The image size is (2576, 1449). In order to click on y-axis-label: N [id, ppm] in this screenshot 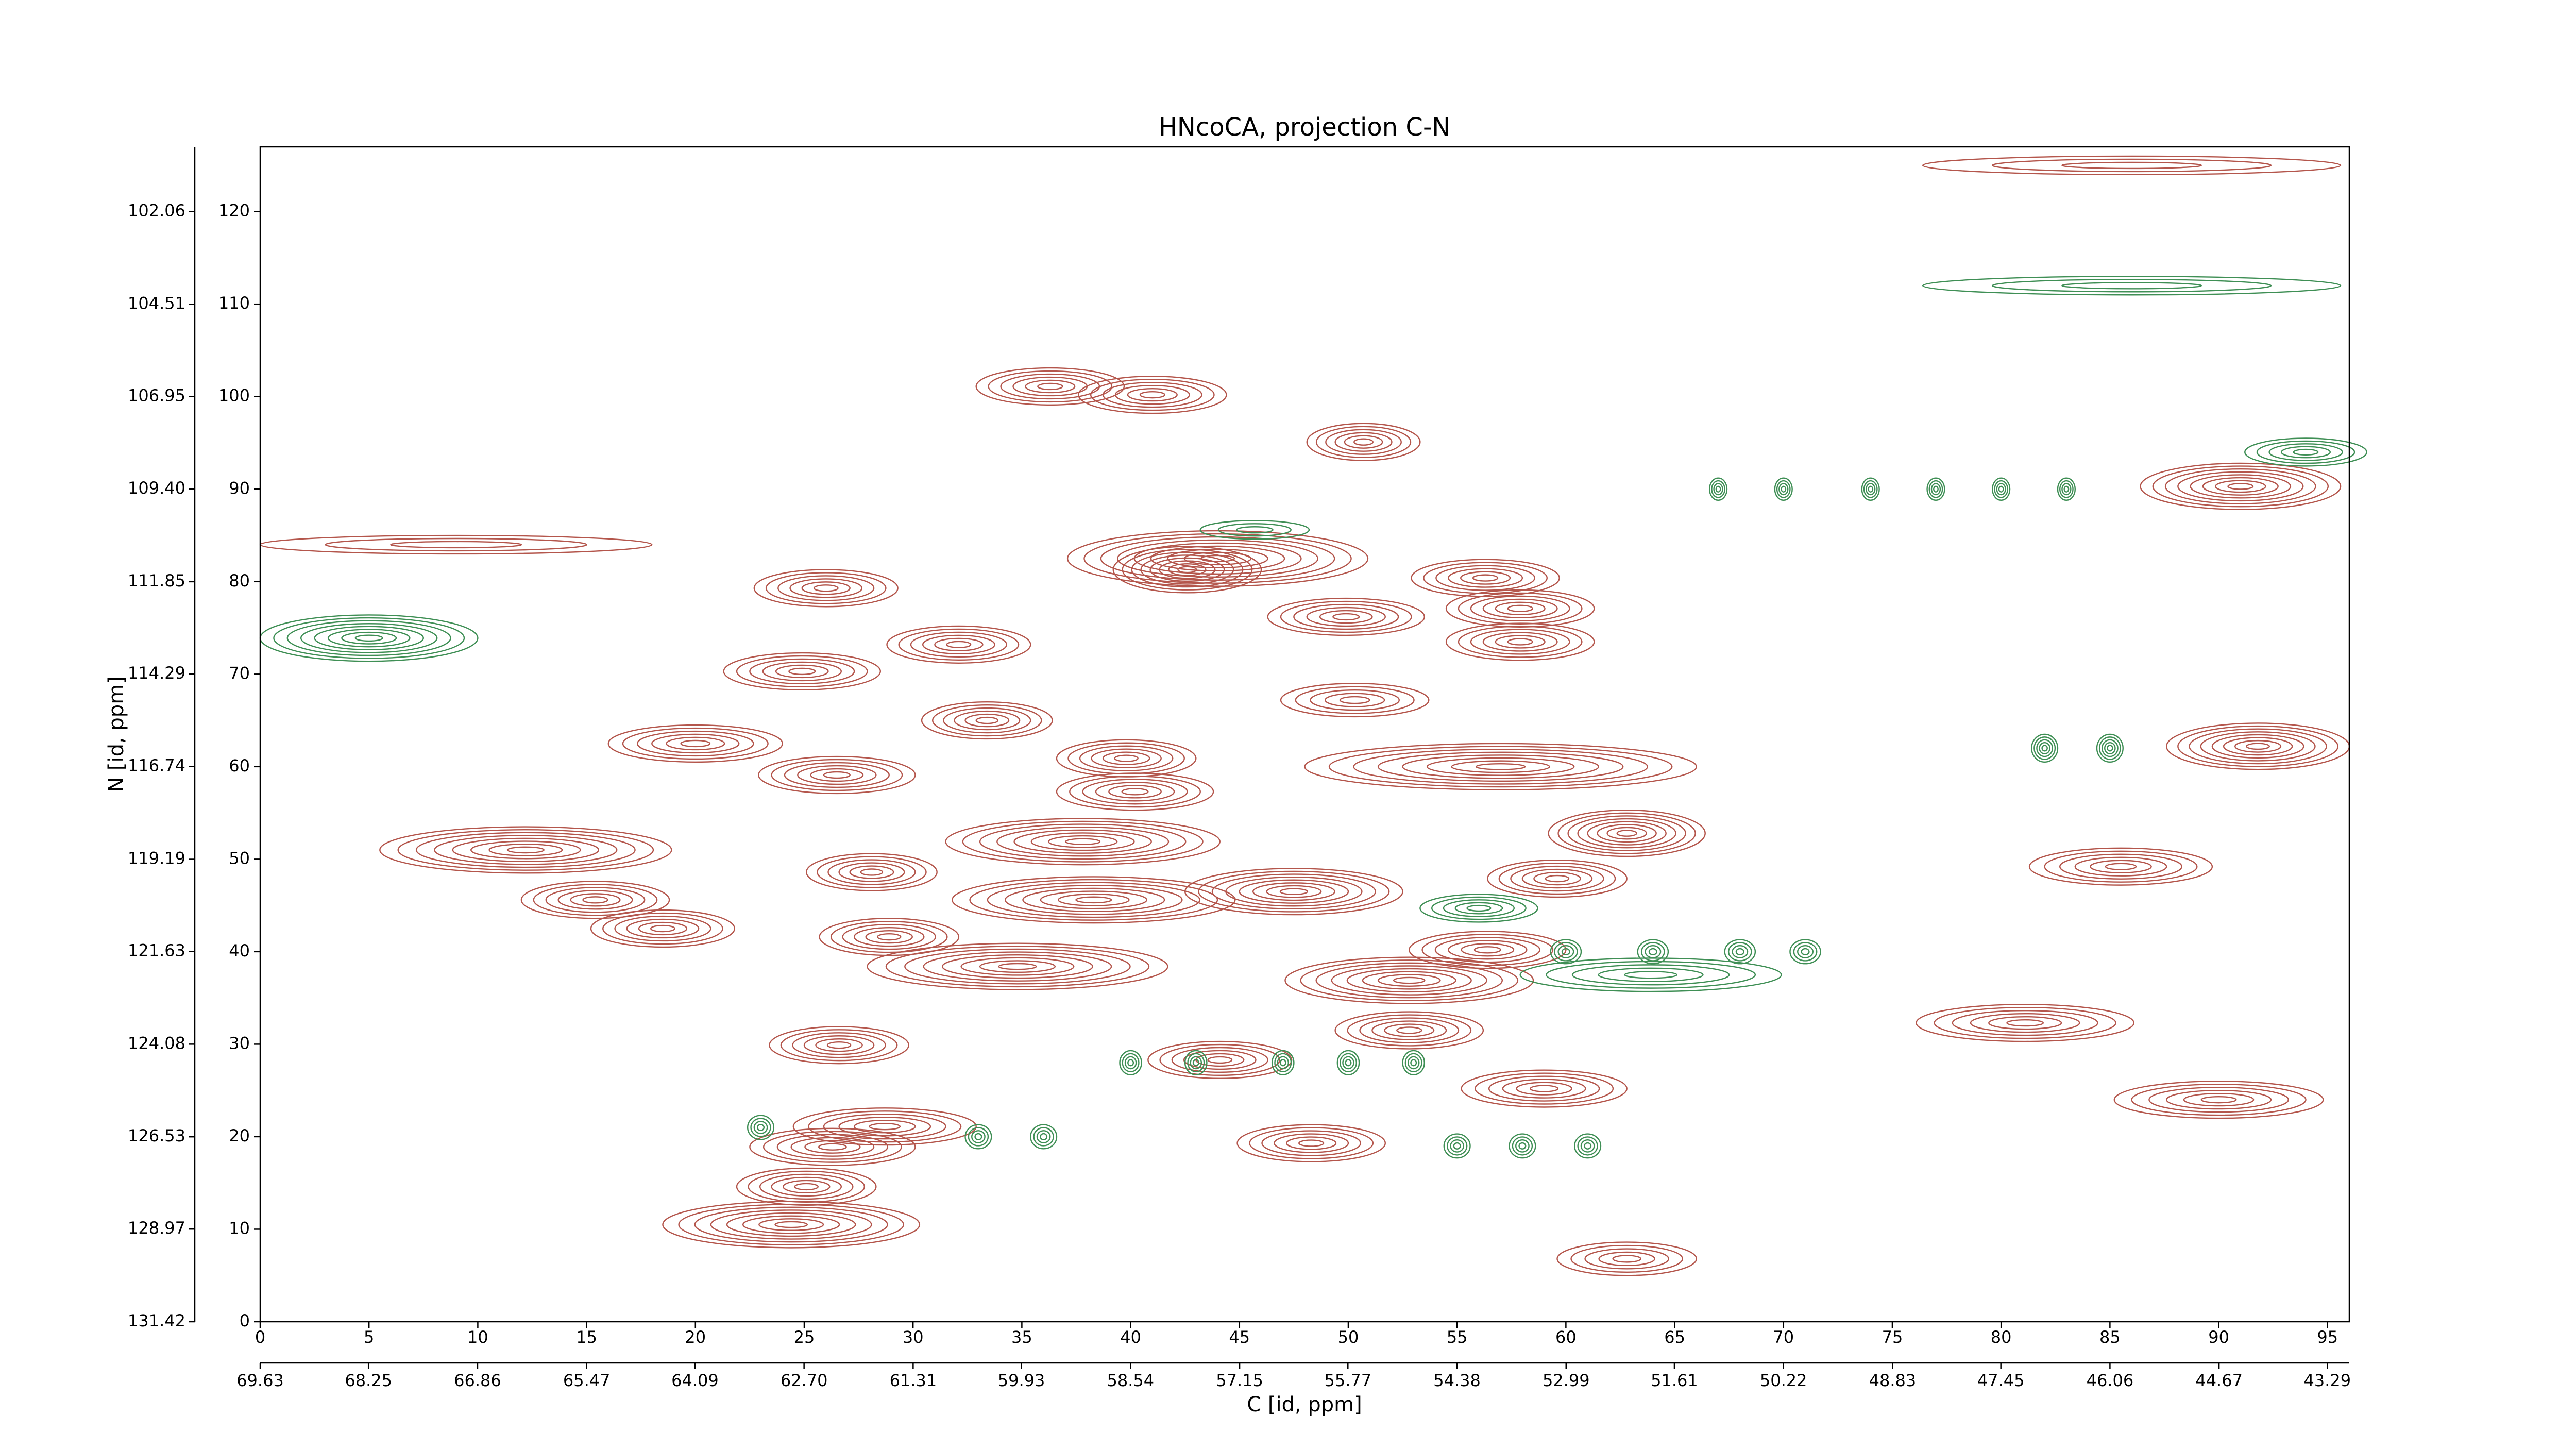, I will do `click(116, 734)`.